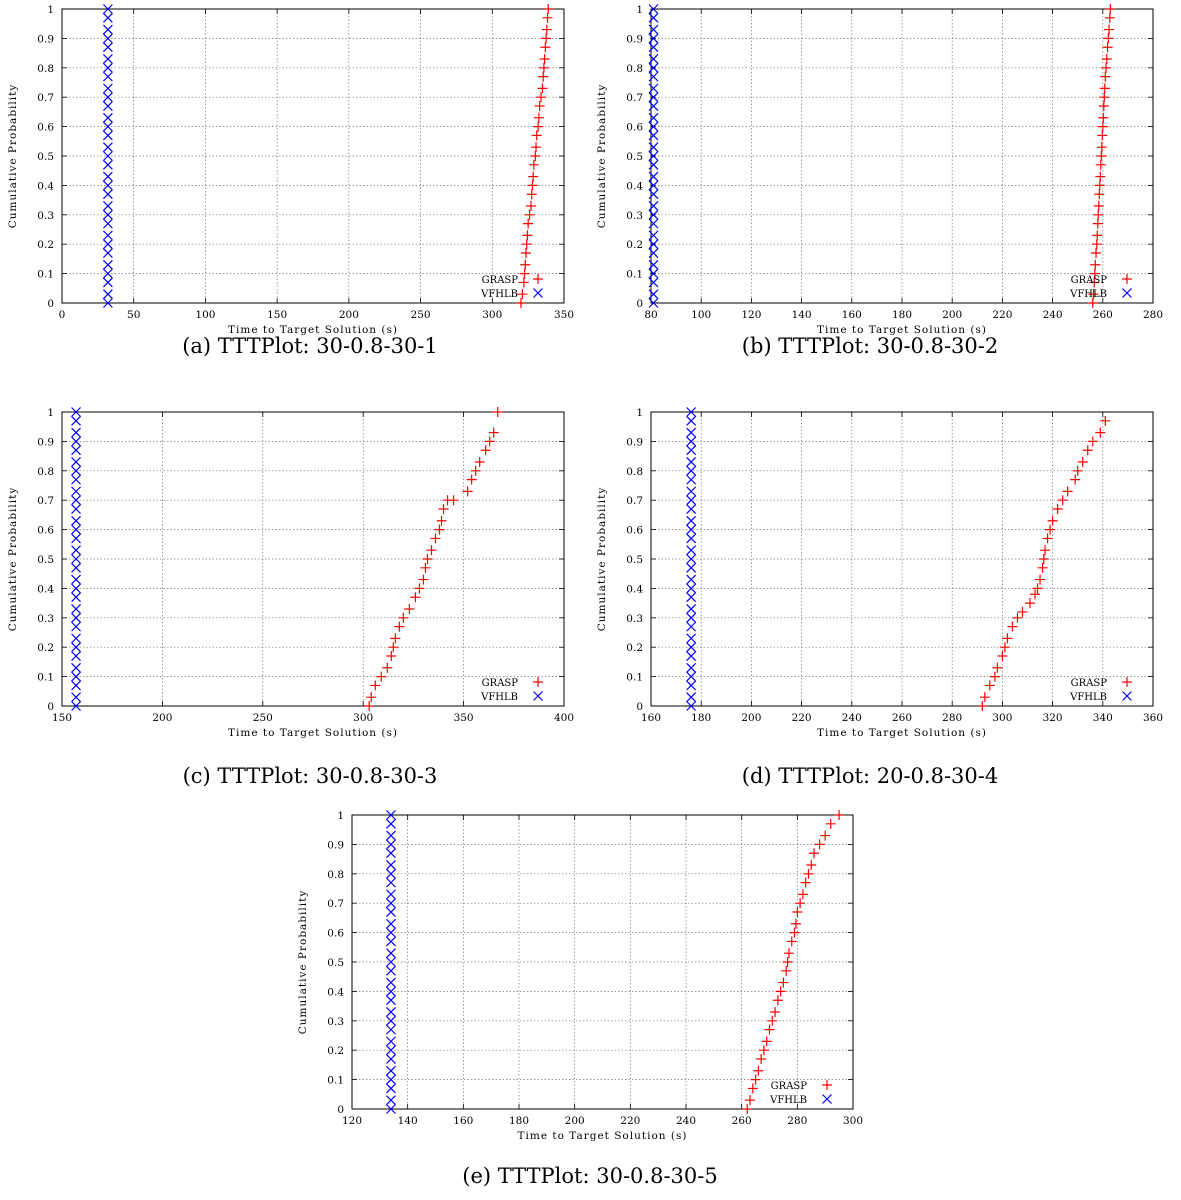 This screenshot has width=1181, height=1200. What do you see at coordinates (1088, 697) in the screenshot?
I see `legend-label: VFHLB` at bounding box center [1088, 697].